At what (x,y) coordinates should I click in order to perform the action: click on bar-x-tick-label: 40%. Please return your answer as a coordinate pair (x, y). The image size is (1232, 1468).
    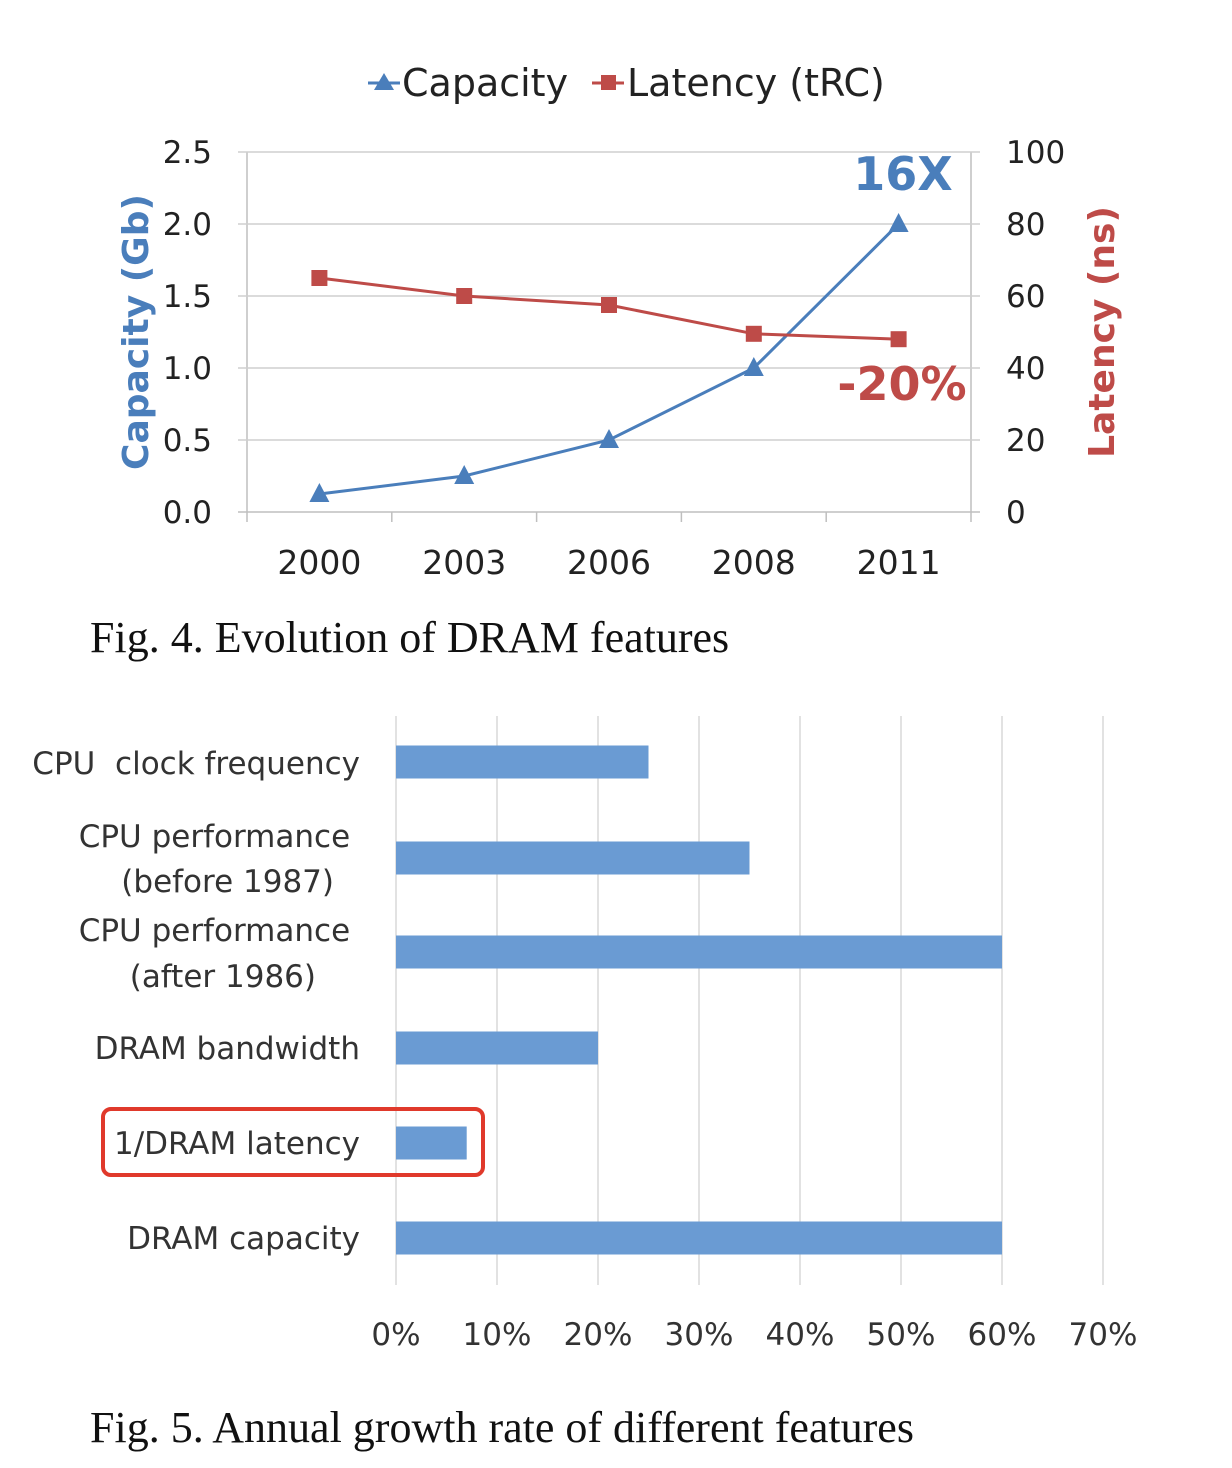
    Looking at the image, I should click on (800, 1335).